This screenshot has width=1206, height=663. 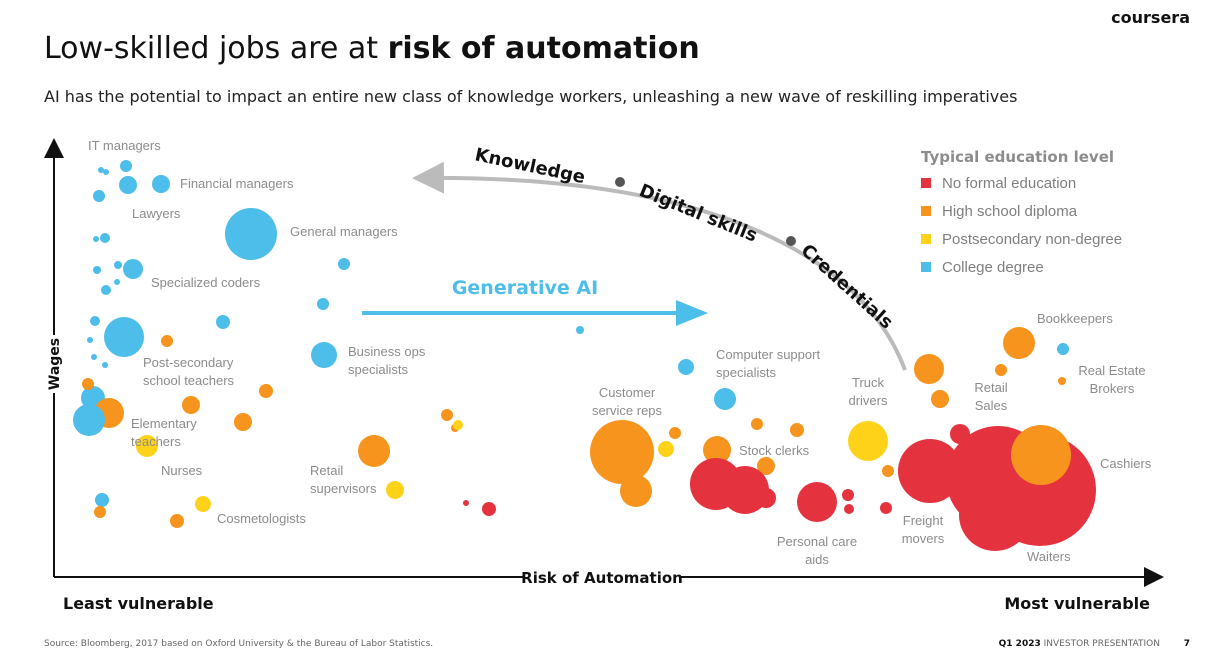 I want to click on generative-arrowhead, so click(x=692, y=313).